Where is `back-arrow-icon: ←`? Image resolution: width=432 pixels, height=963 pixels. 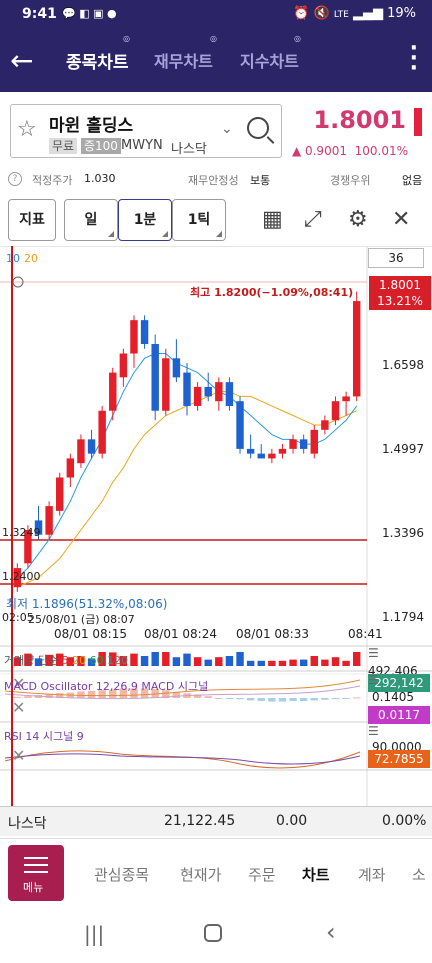
back-arrow-icon: ← is located at coordinates (22, 60).